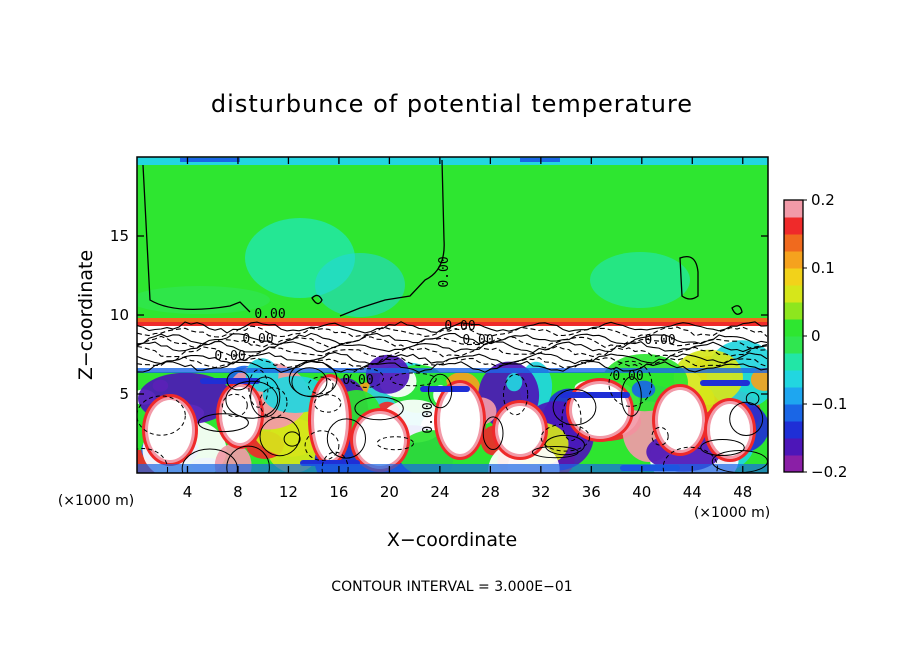 The image size is (904, 654). I want to click on colorbar-tick-label: 0.2, so click(823, 200).